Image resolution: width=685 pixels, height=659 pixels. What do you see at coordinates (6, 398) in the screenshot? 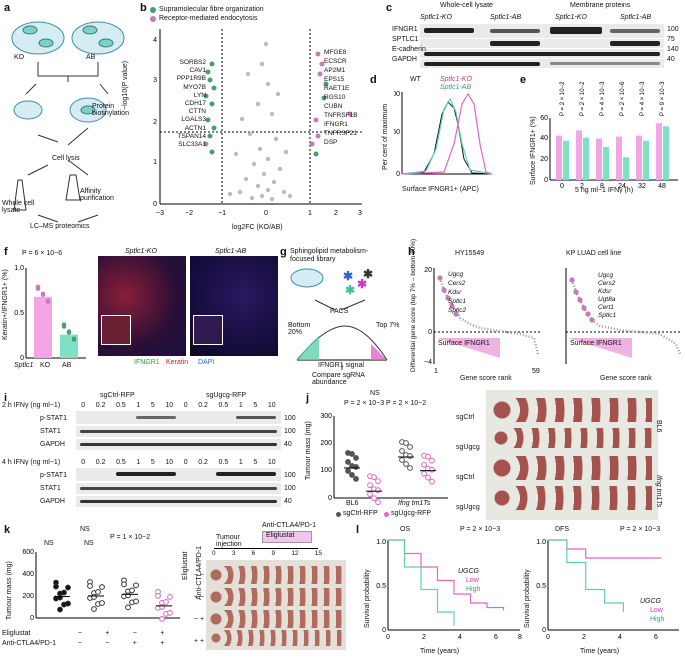
I see `panel-i-label: i` at bounding box center [6, 398].